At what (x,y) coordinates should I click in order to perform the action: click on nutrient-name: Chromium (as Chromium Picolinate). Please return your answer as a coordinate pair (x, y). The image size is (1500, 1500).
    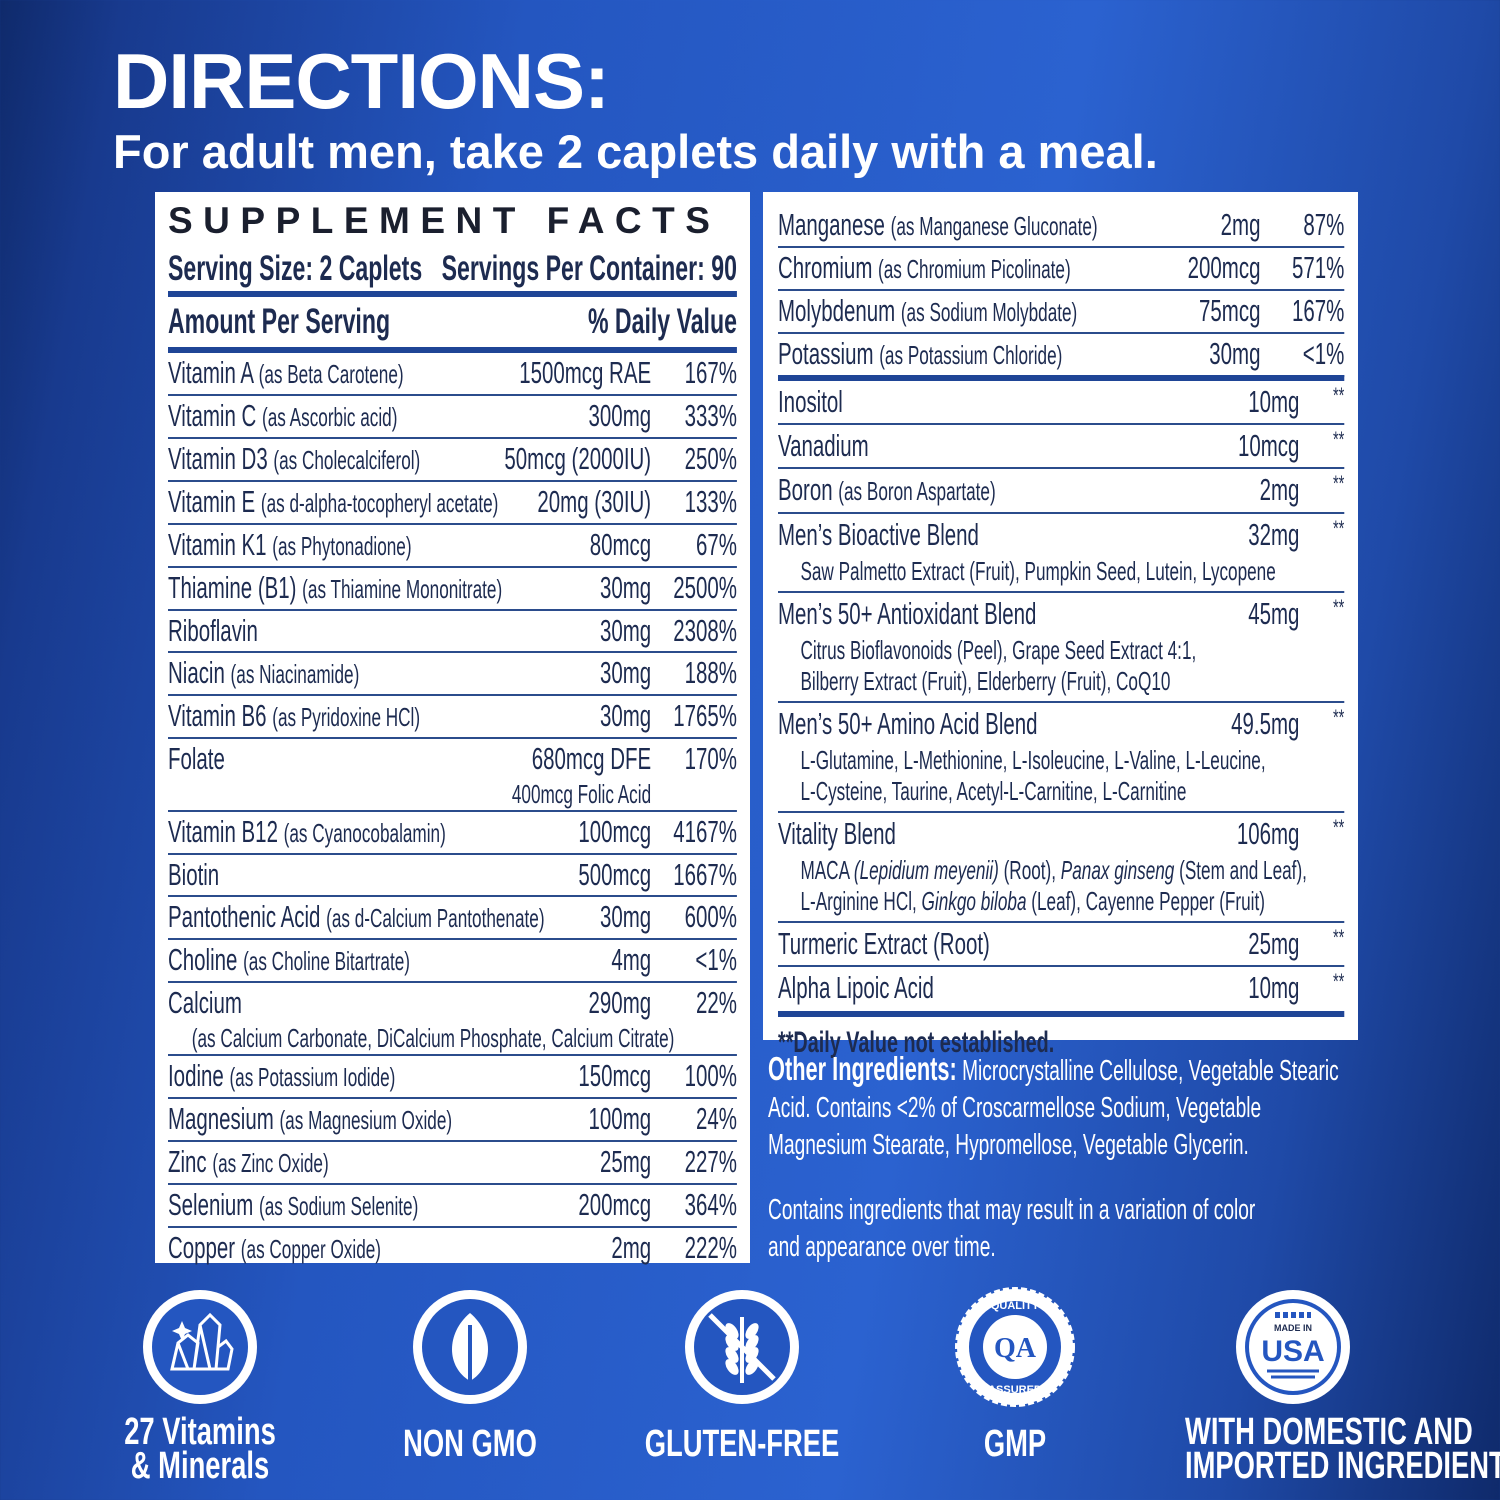
    Looking at the image, I should click on (983, 268).